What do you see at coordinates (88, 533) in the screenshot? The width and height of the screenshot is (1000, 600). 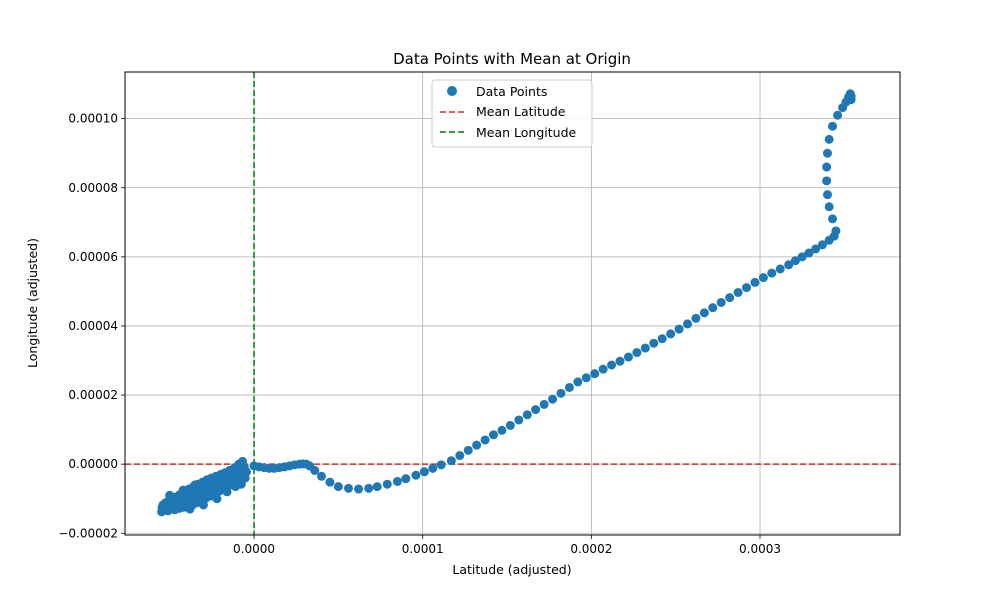 I see `y-tick-label: −0.00002` at bounding box center [88, 533].